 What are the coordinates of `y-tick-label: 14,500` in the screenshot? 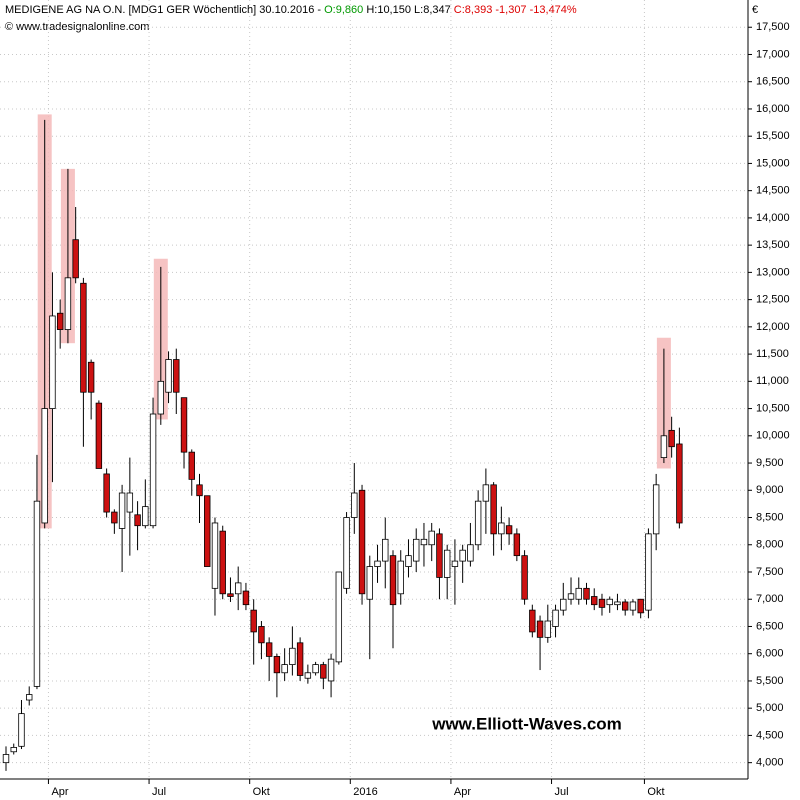 It's located at (773, 191).